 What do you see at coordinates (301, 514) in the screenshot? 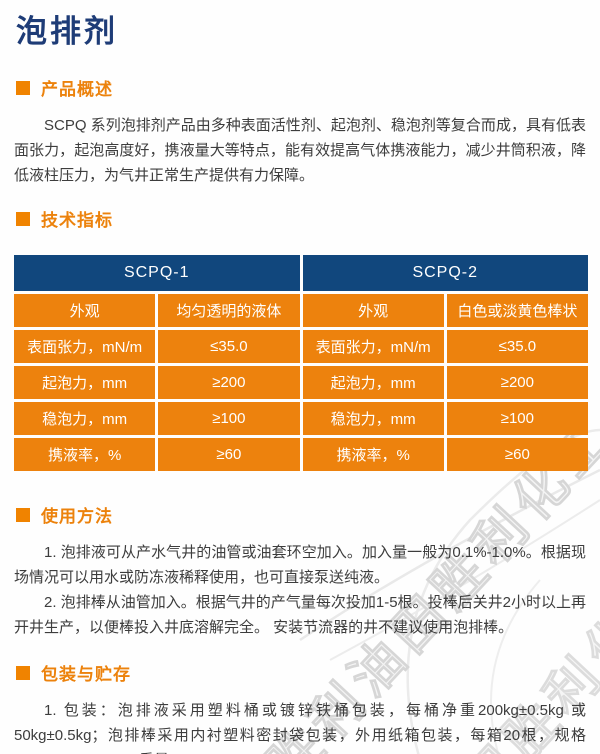
I see `section-heading-usage: 使用方法` at bounding box center [301, 514].